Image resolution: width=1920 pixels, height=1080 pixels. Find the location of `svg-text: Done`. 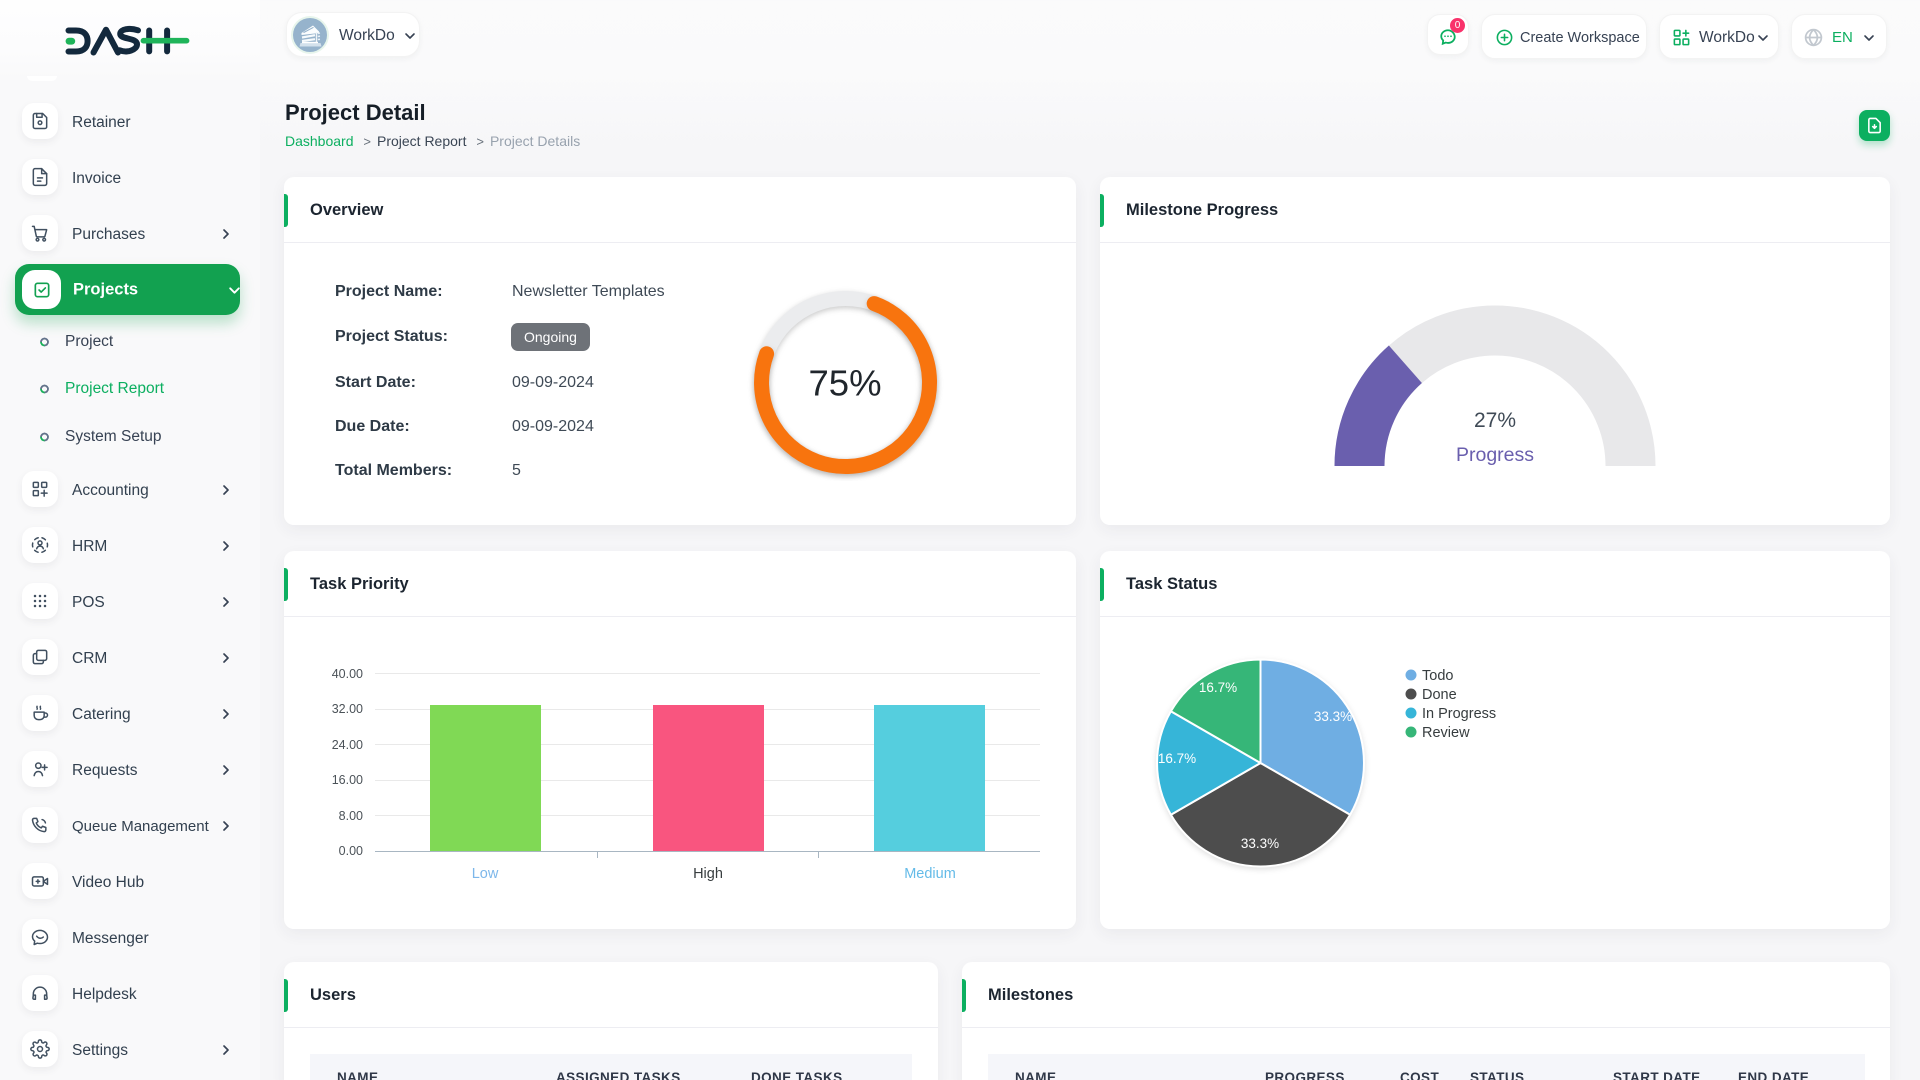

svg-text: Done is located at coordinates (1439, 695).